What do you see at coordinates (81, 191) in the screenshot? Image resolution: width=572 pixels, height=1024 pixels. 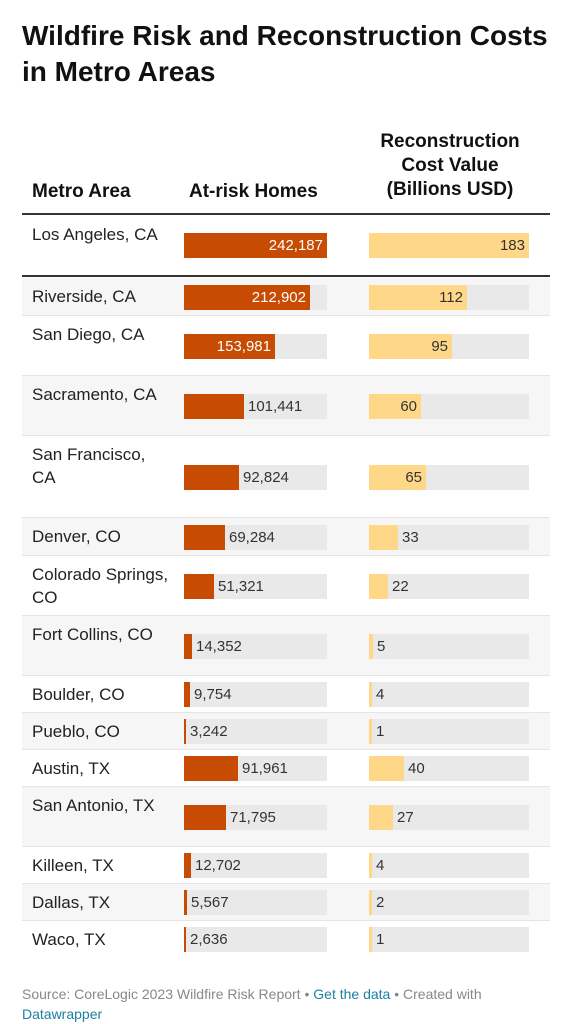 I see `column-header-metro: Metro Area` at bounding box center [81, 191].